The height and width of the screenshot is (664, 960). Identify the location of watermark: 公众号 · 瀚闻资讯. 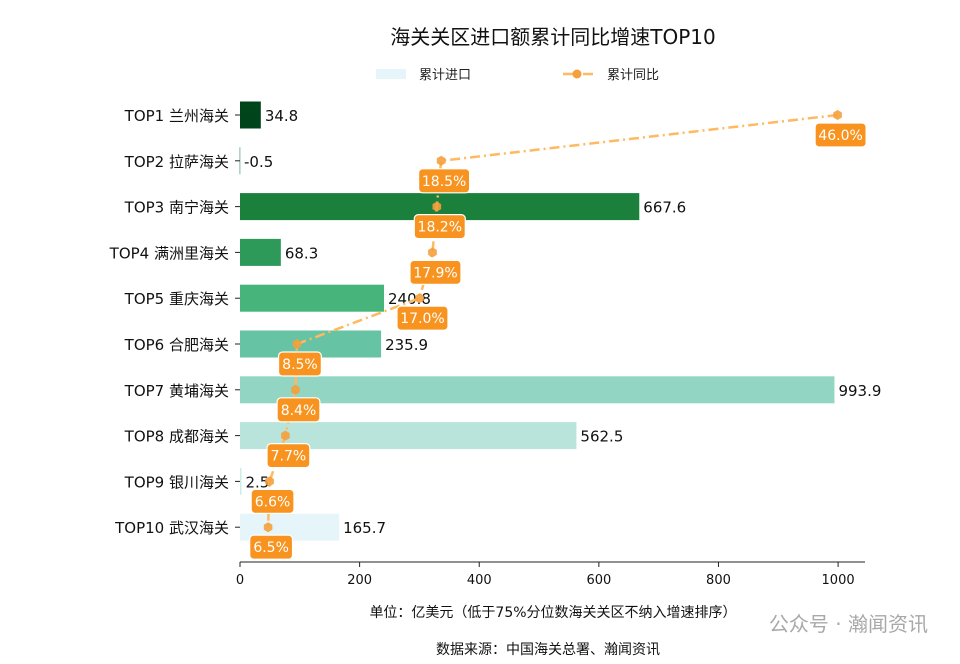
(848, 624).